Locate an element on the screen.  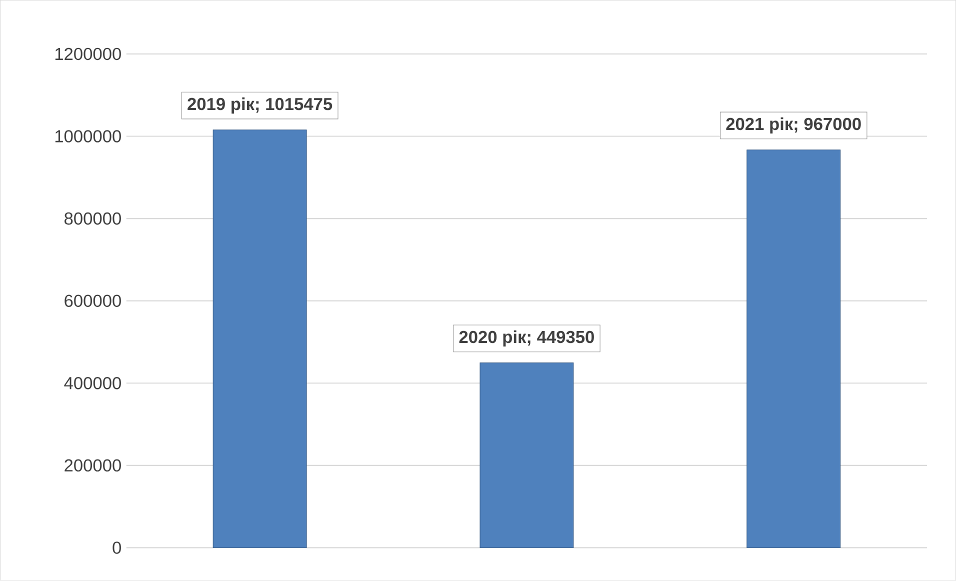
data-label: 2021 рік; 967000 is located at coordinates (793, 126).